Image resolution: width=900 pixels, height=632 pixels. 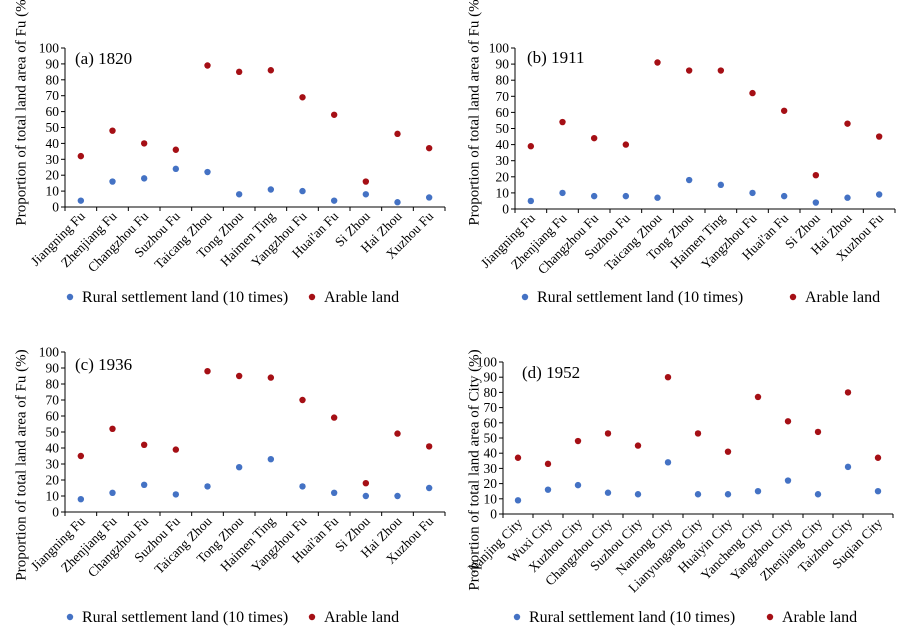 I want to click on y-tick-label: 100, so click(x=49, y=48).